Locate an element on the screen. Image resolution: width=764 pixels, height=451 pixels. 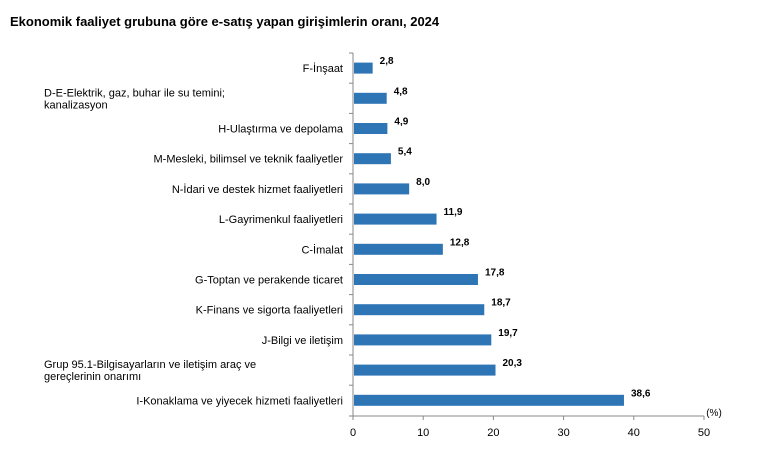
category-label: F-İnşaat is located at coordinates (323, 68).